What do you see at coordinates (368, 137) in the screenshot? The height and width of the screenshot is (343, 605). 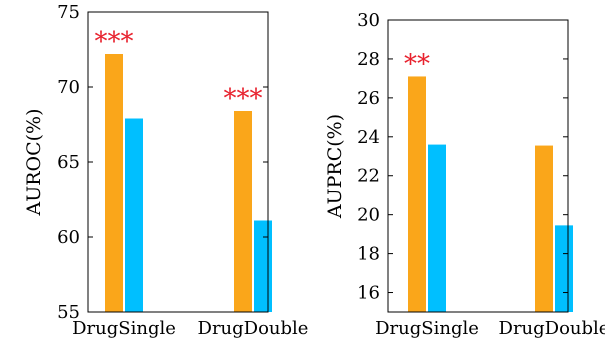 I see `y-tick-label: 24` at bounding box center [368, 137].